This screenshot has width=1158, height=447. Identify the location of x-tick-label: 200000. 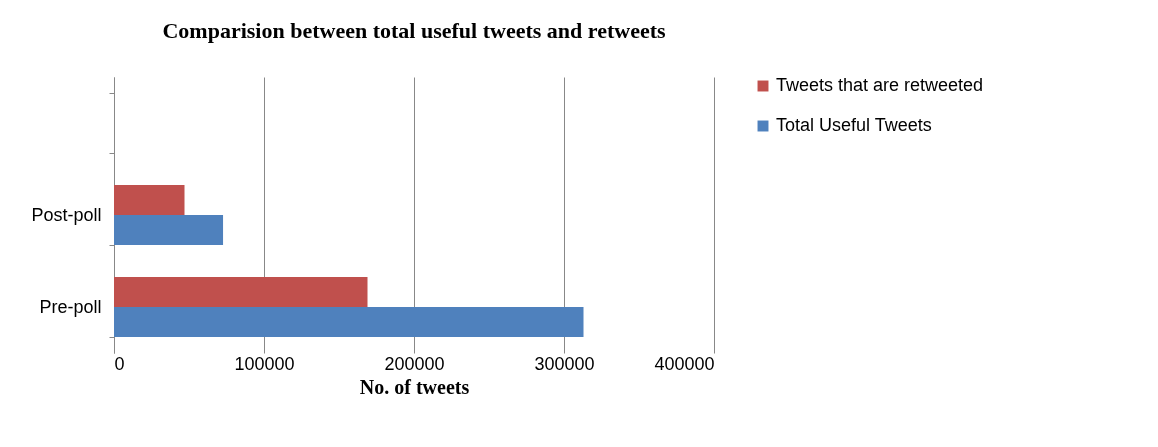
(414, 363).